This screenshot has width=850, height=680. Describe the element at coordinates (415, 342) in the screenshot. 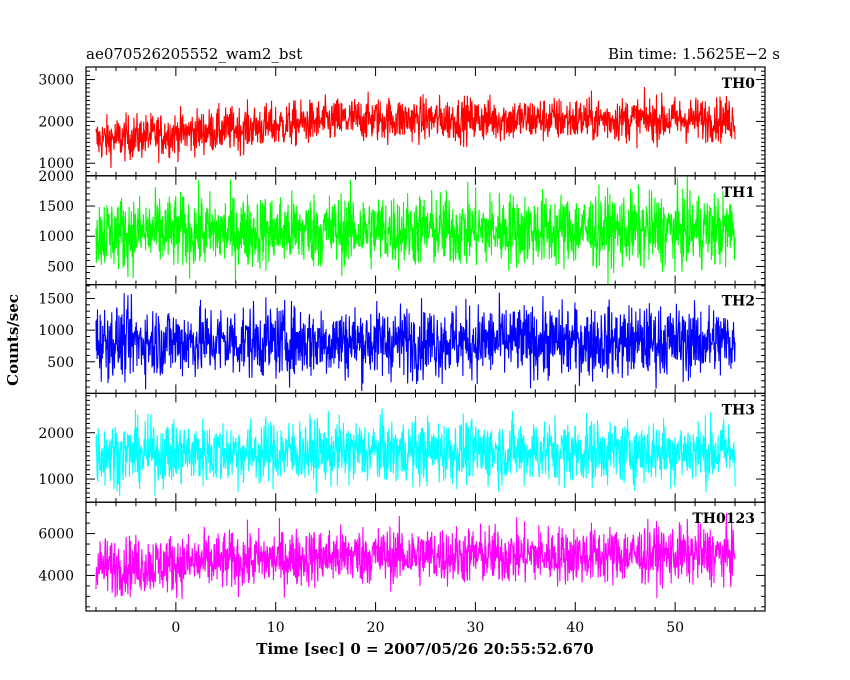

I see `series-th2` at that location.